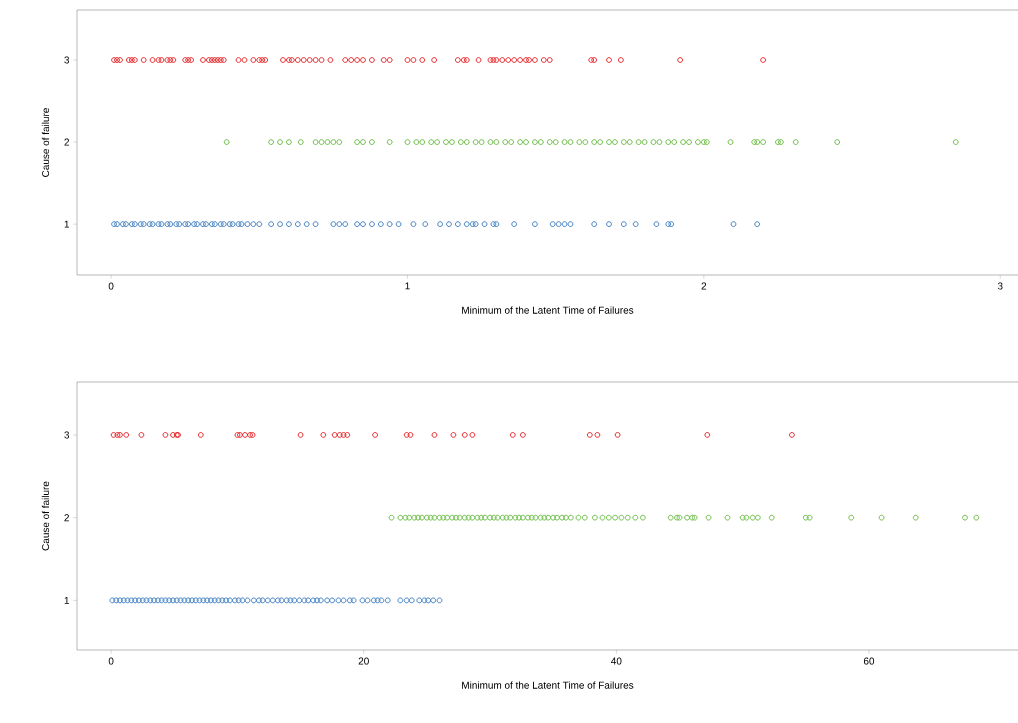 This screenshot has width=1018, height=723. I want to click on x-tick-label: 3, so click(1000, 286).